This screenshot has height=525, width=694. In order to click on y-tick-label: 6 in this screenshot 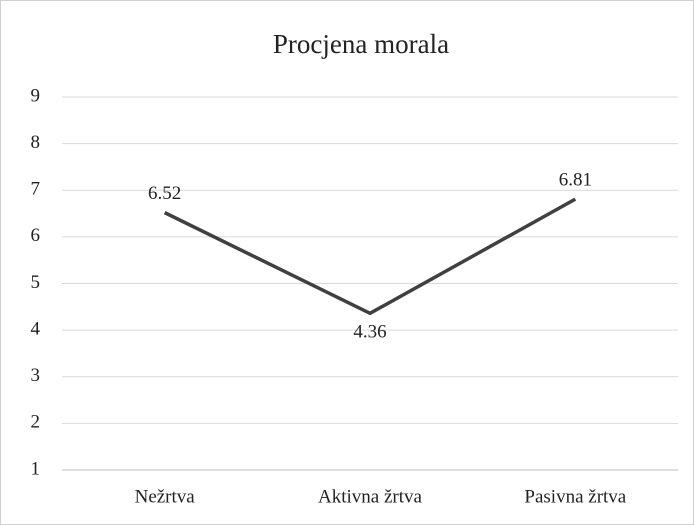, I will do `click(36, 235)`.